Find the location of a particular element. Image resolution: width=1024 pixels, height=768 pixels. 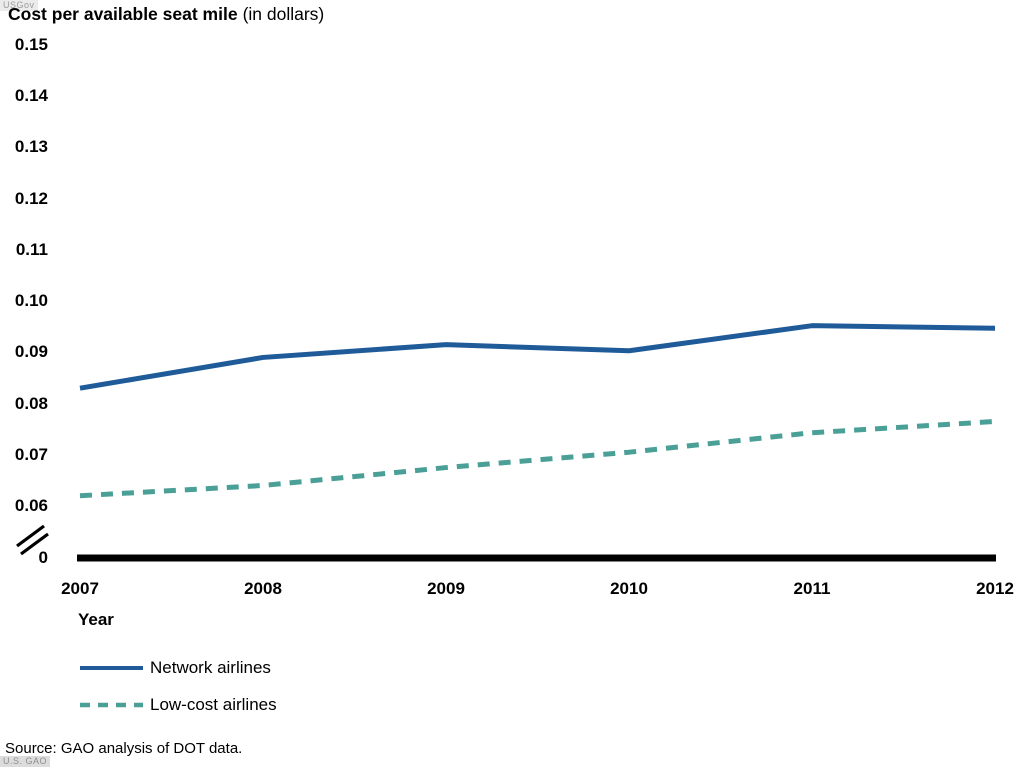

y-axis-tick-label: 0.14 is located at coordinates (31, 96).